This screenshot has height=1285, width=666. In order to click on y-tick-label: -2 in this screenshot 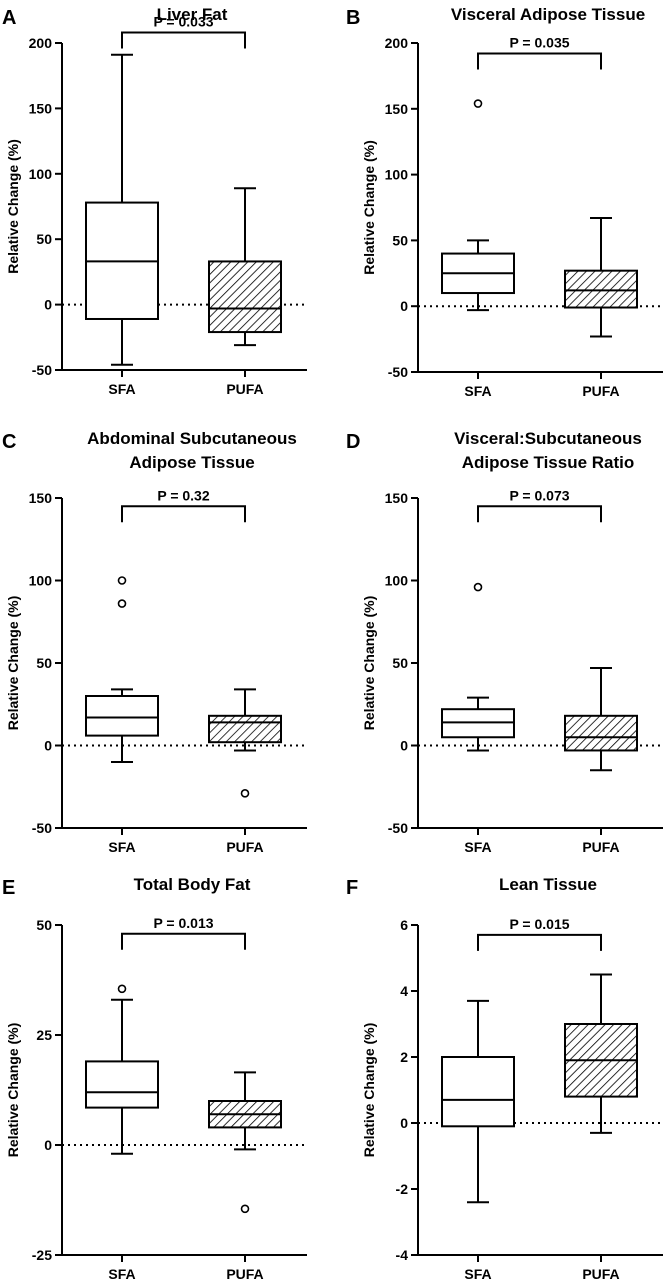, I will do `click(402, 1189)`.